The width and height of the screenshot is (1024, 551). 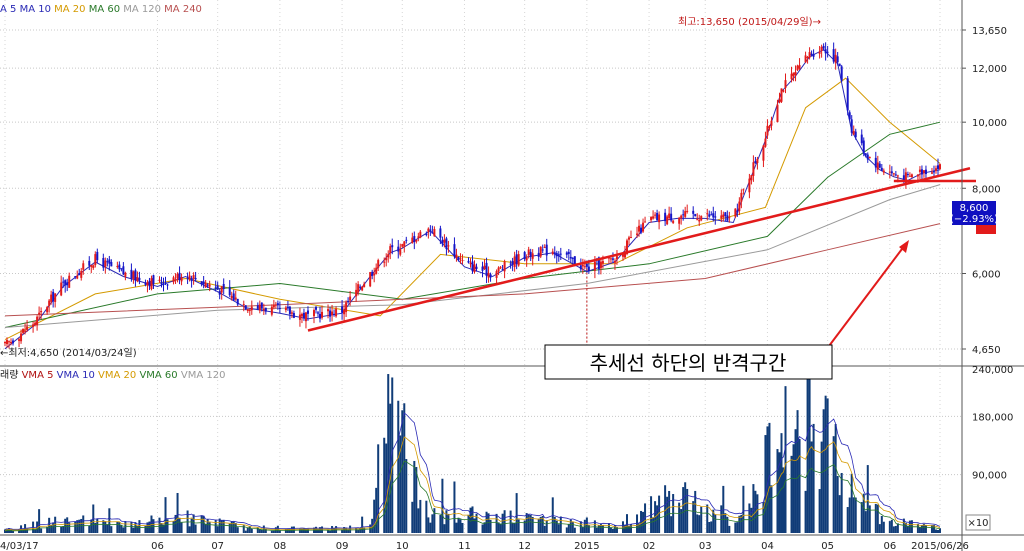 I want to click on price-tick-label: 13,650, so click(x=989, y=31).